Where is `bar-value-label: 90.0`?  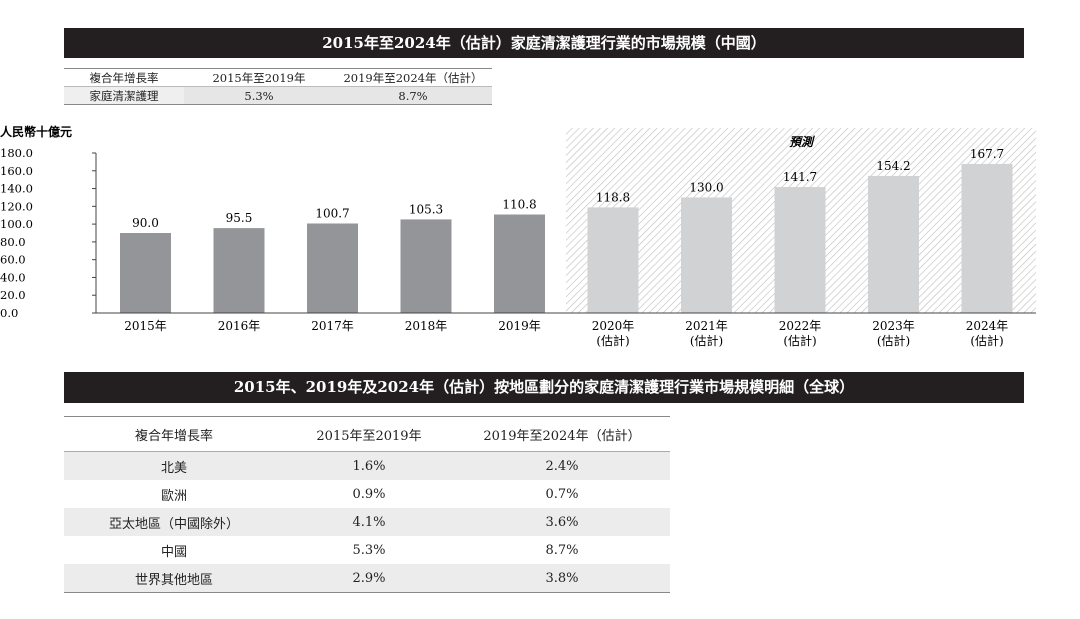
bar-value-label: 90.0 is located at coordinates (145, 223).